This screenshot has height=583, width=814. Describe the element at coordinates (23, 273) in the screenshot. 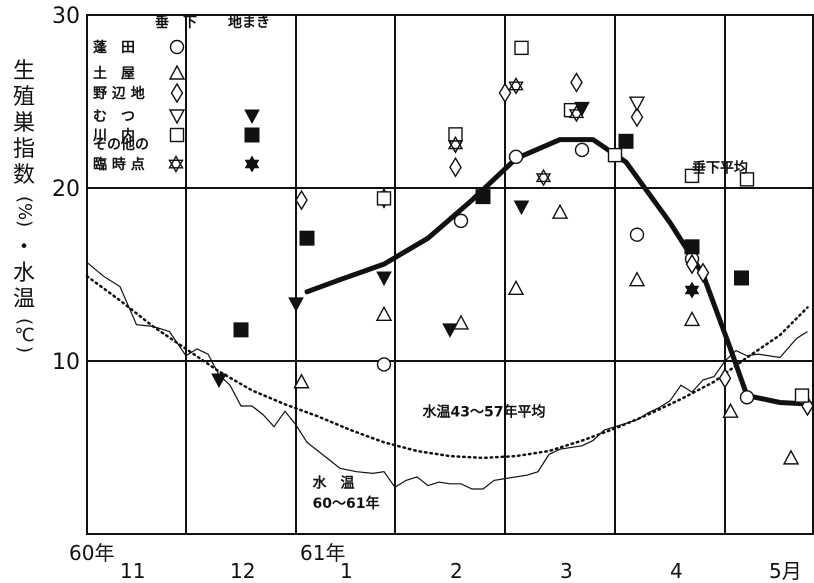

I see `y-axis-label-char: 水` at that location.